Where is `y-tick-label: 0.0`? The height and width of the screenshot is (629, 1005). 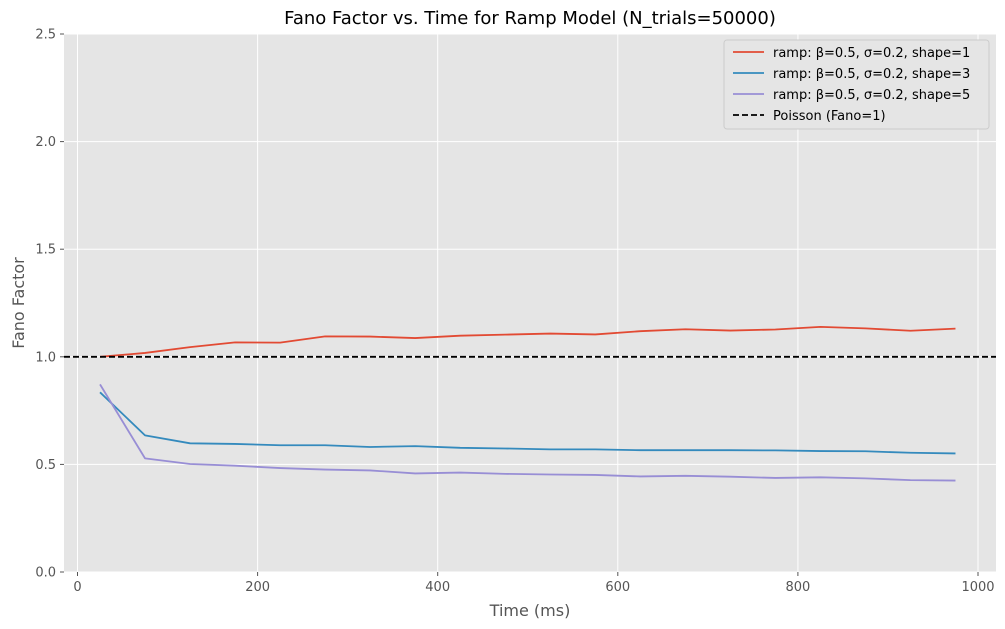 y-tick-label: 0.0 is located at coordinates (45, 573).